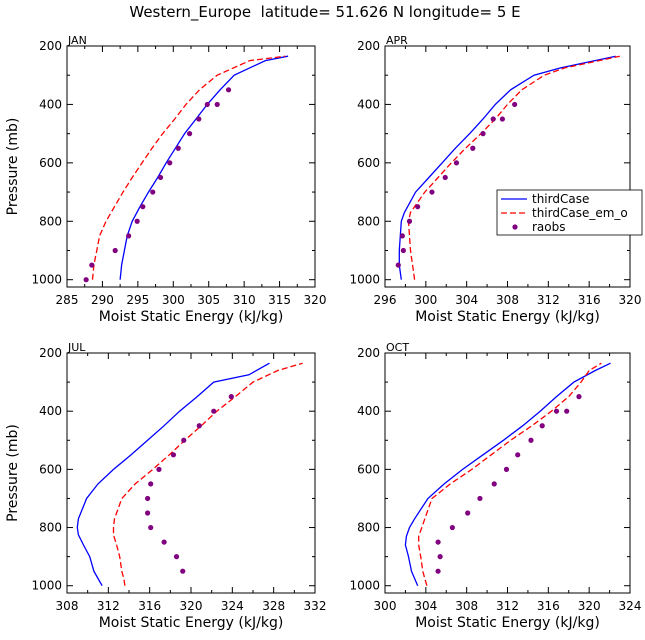 This screenshot has height=640, width=645. Describe the element at coordinates (208, 300) in the screenshot. I see `x-tick-label: 305` at that location.